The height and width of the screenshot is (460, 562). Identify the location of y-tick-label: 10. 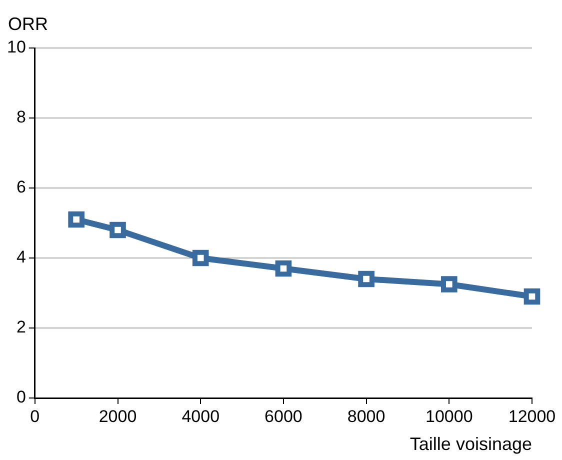
(16, 47).